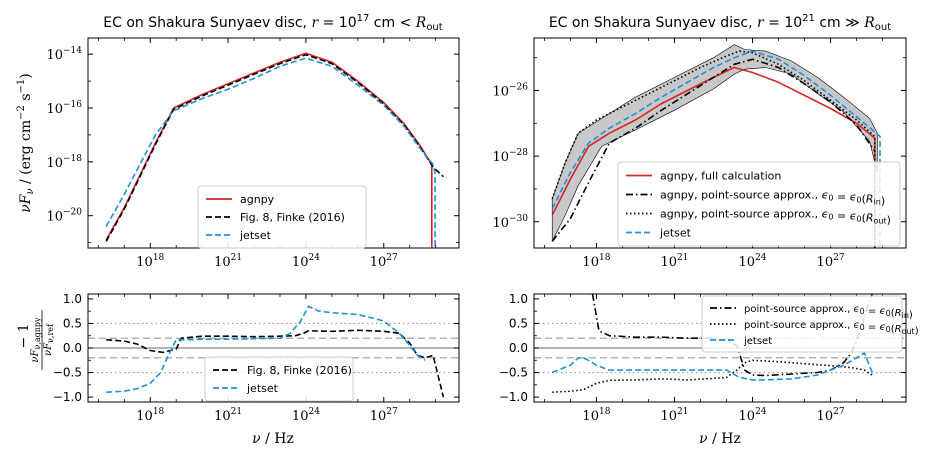  What do you see at coordinates (510, 91) in the screenshot?
I see `top-right-ytick-label: 10−26` at bounding box center [510, 91].